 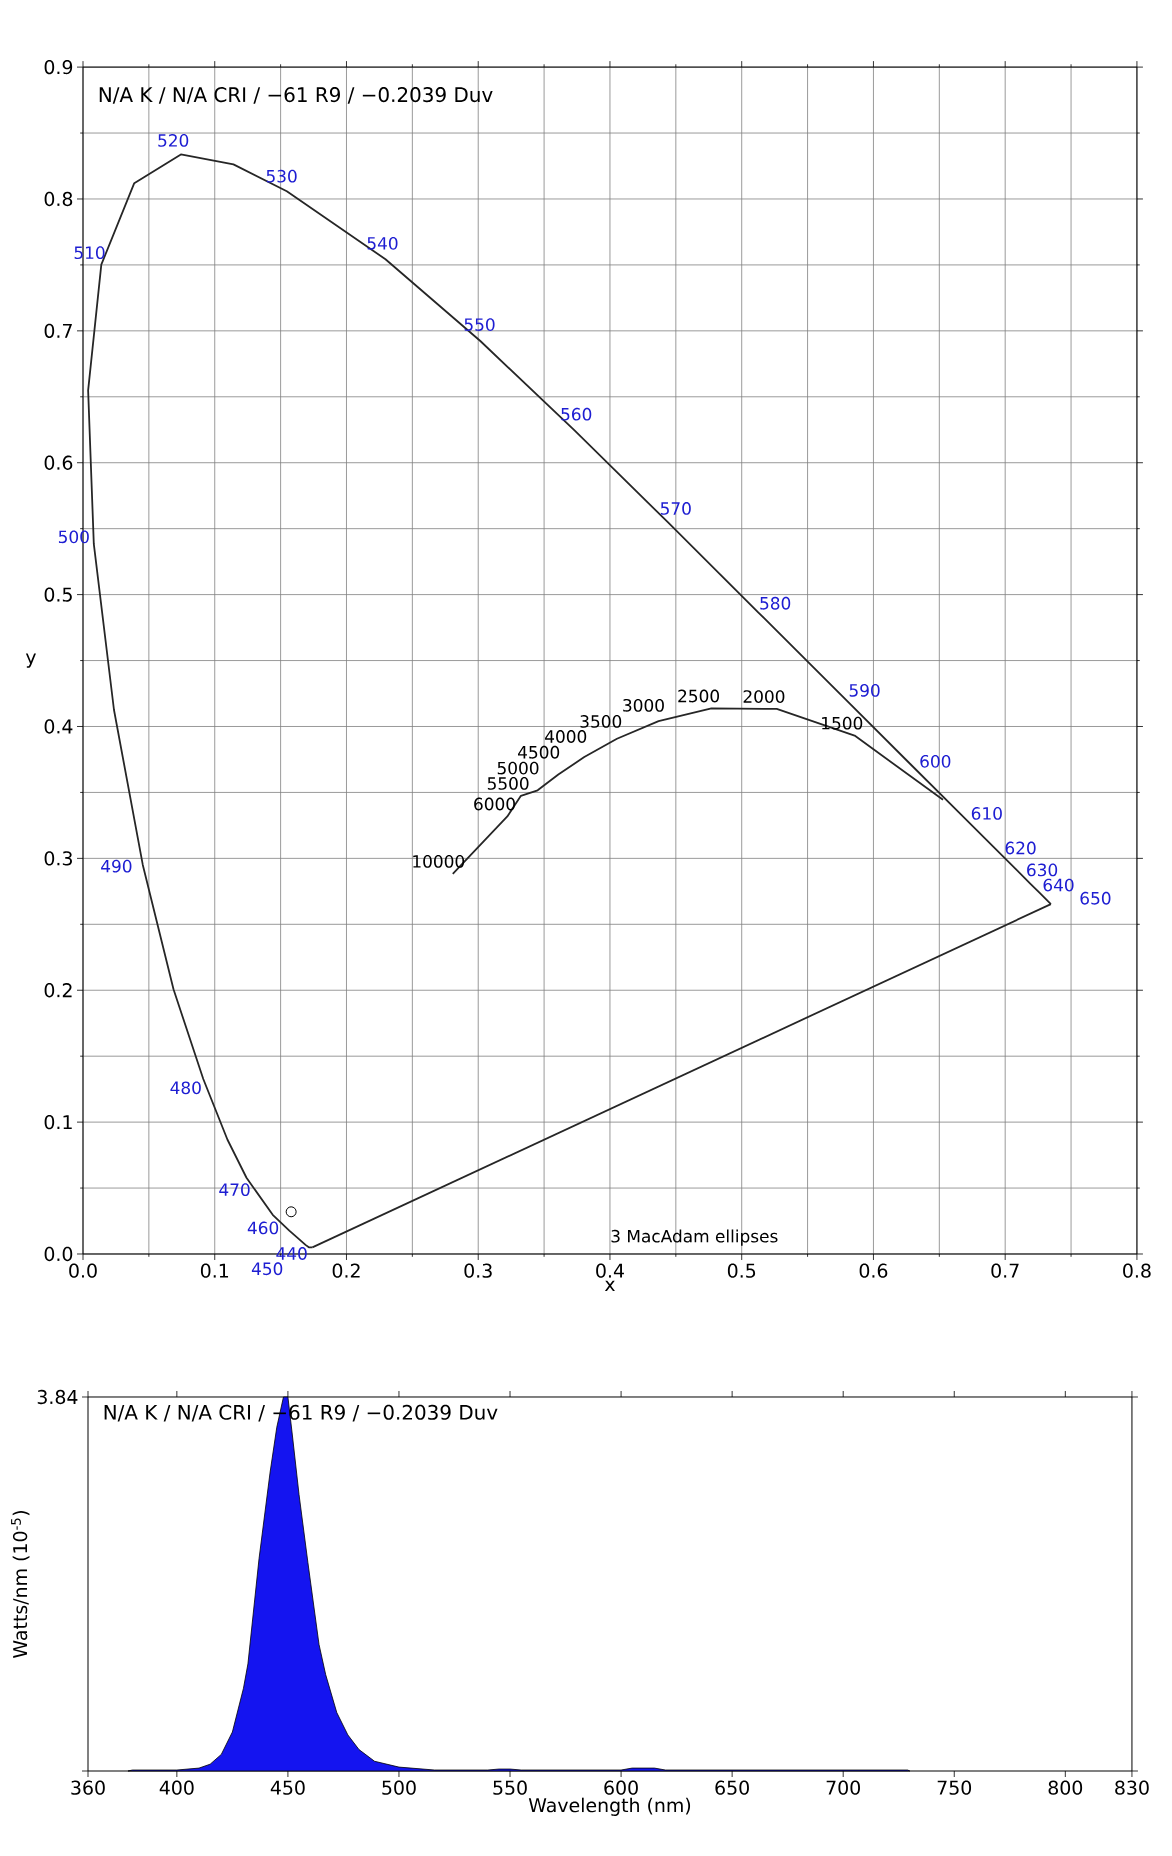 What do you see at coordinates (58, 858) in the screenshot?
I see `y-tick-label: 0.3` at bounding box center [58, 858].